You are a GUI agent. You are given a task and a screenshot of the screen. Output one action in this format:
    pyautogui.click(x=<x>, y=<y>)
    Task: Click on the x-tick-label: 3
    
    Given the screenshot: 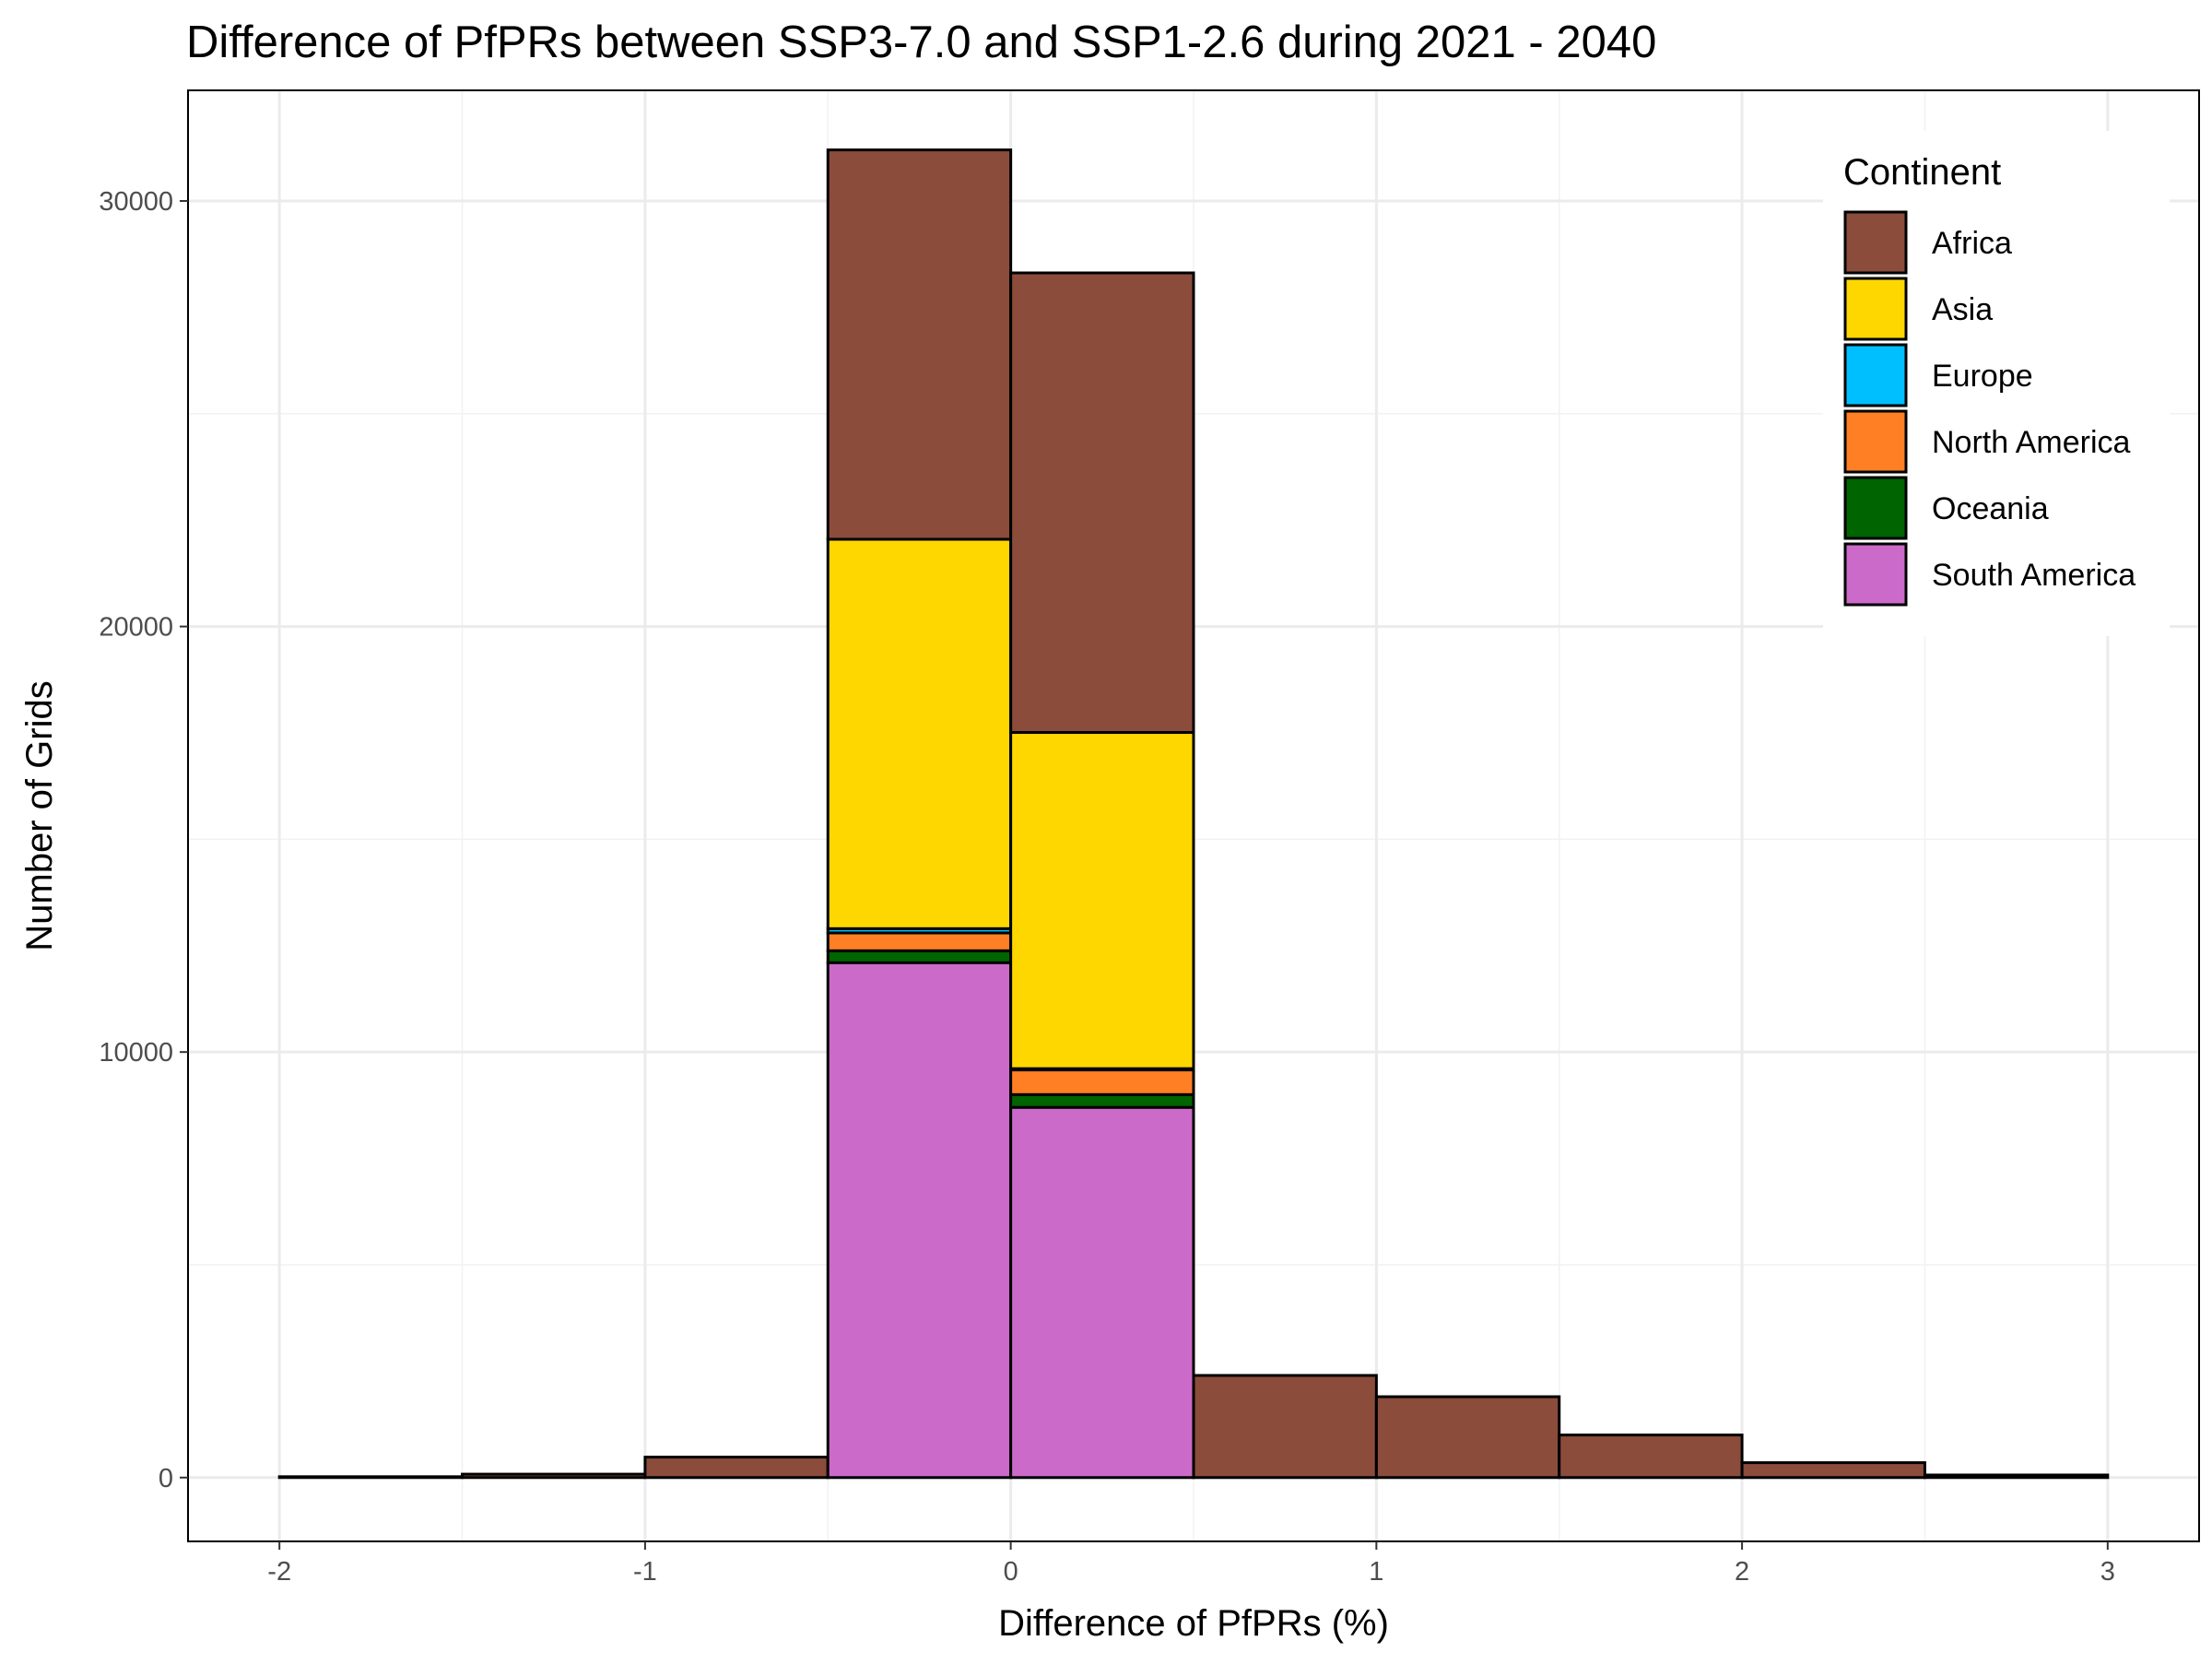 What is the action you would take?
    pyautogui.click(x=2107, y=1572)
    